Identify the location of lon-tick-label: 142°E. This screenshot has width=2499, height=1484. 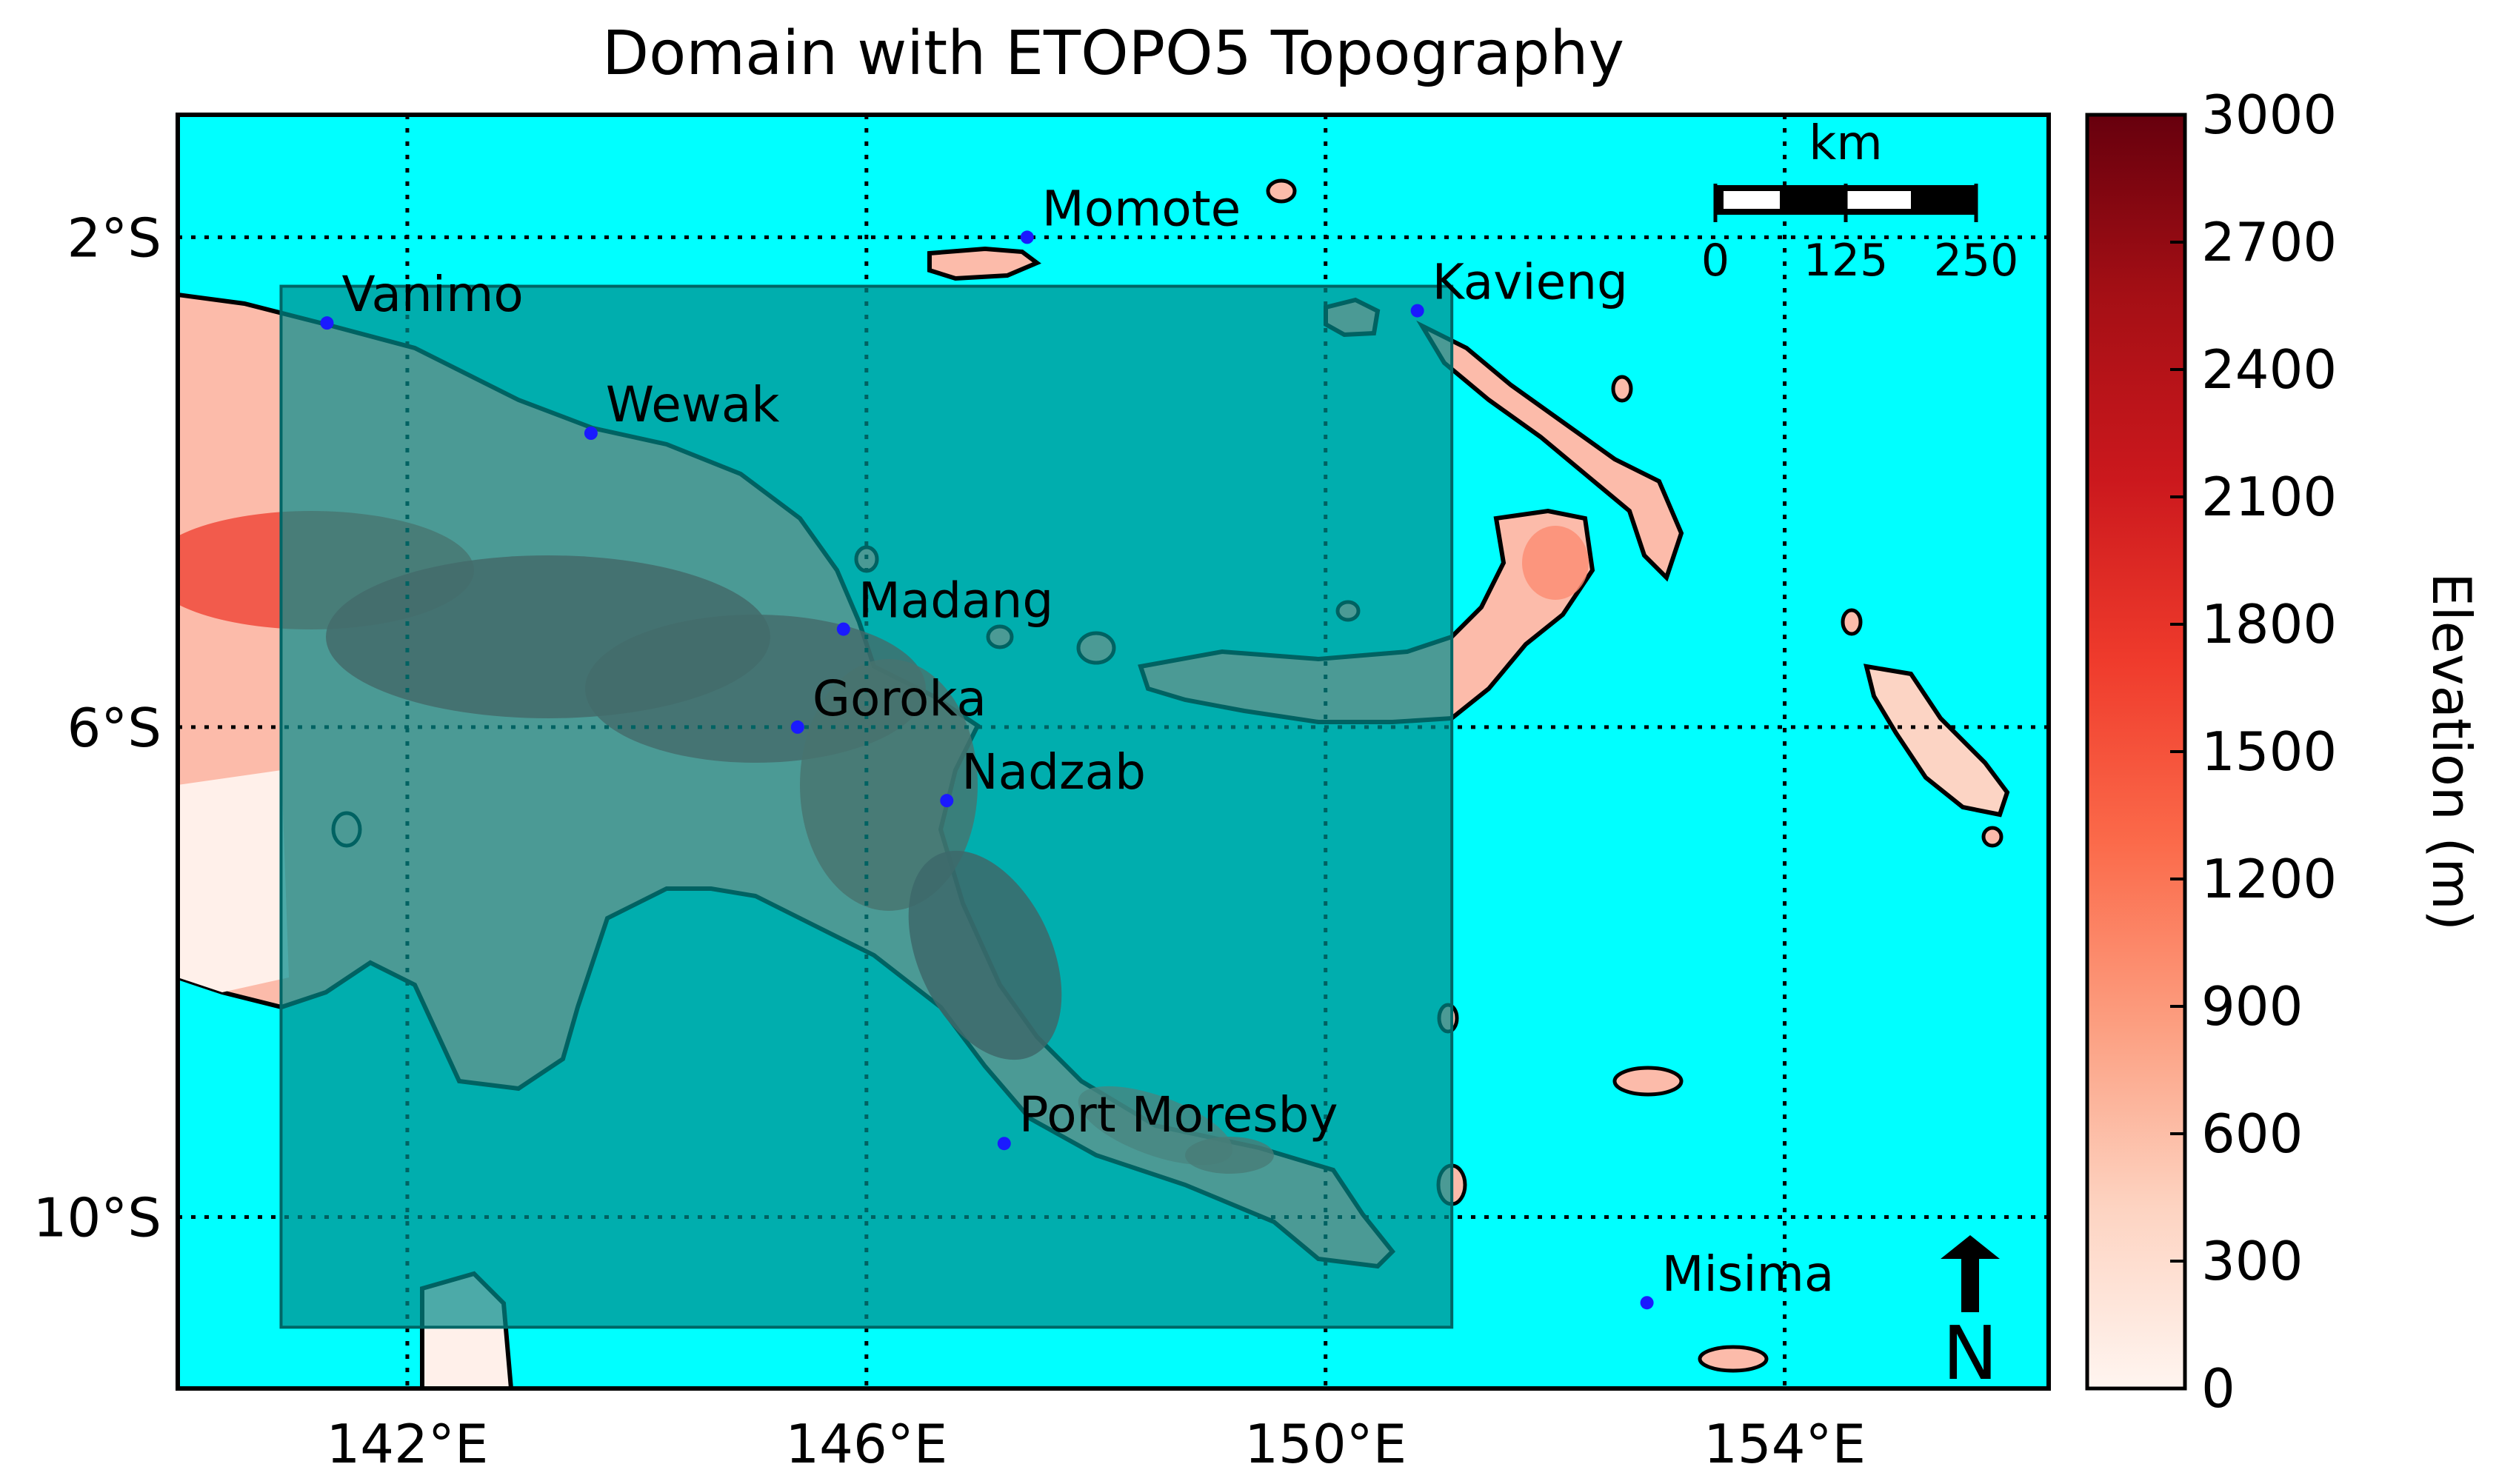
(407, 1444).